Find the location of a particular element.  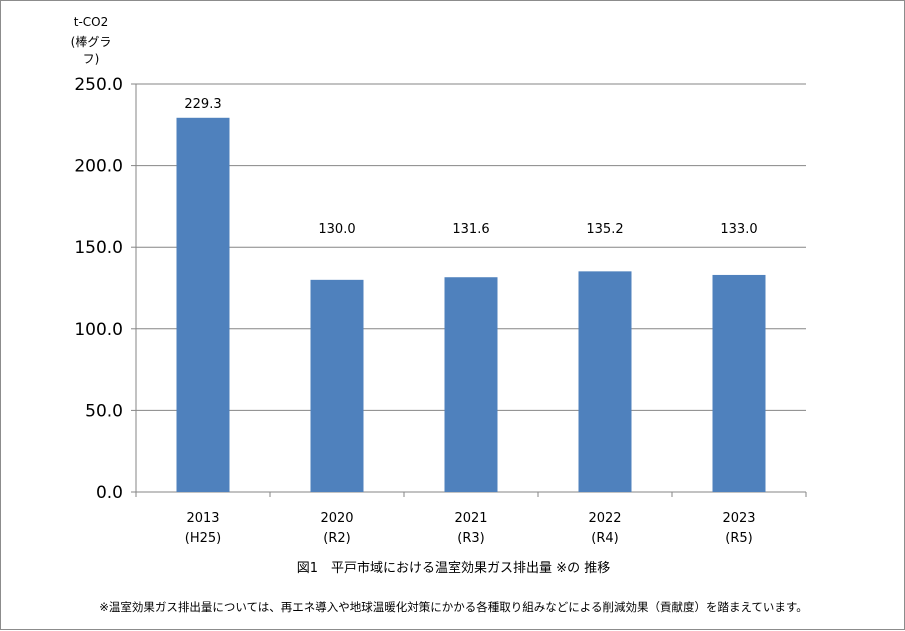

y-tick-label: 250.0 is located at coordinates (98, 85).